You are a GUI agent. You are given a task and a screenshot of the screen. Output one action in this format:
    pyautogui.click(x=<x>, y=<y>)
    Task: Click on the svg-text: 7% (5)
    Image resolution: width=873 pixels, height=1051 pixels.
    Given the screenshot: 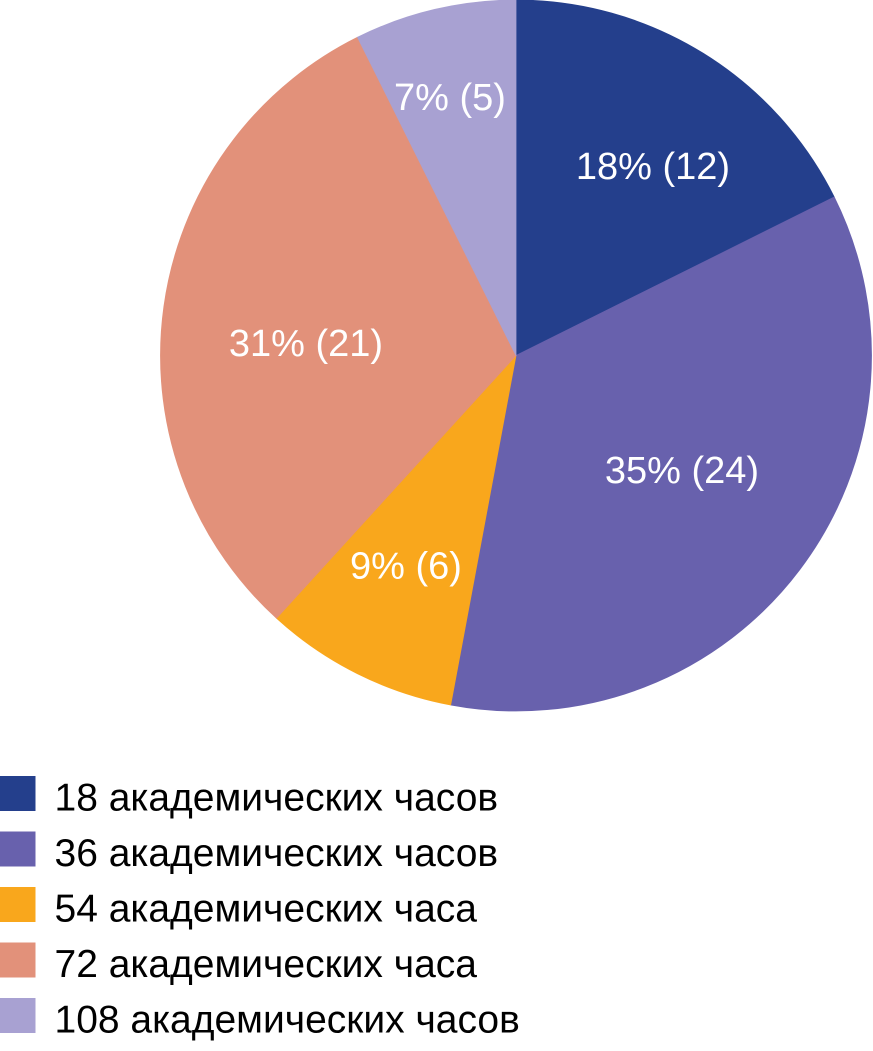 What is the action you would take?
    pyautogui.click(x=450, y=98)
    